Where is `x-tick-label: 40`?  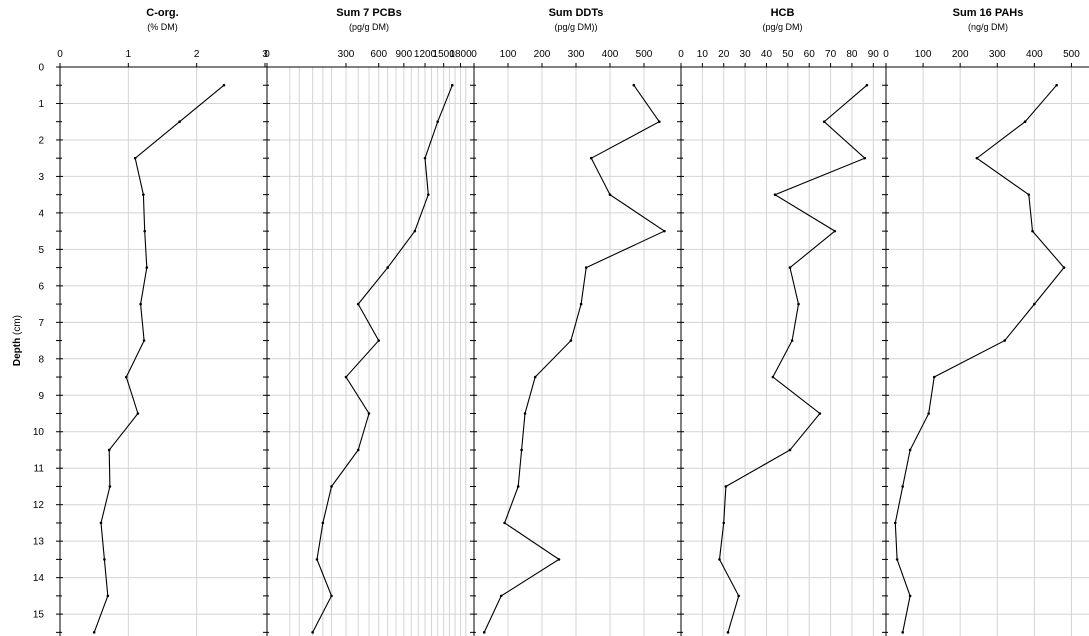
x-tick-label: 40 is located at coordinates (767, 54).